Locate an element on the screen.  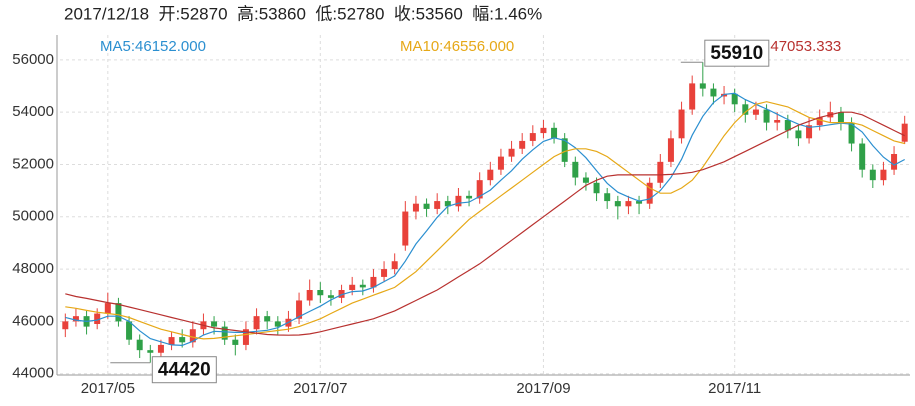
y-tick-label: 44000 is located at coordinates (33, 373).